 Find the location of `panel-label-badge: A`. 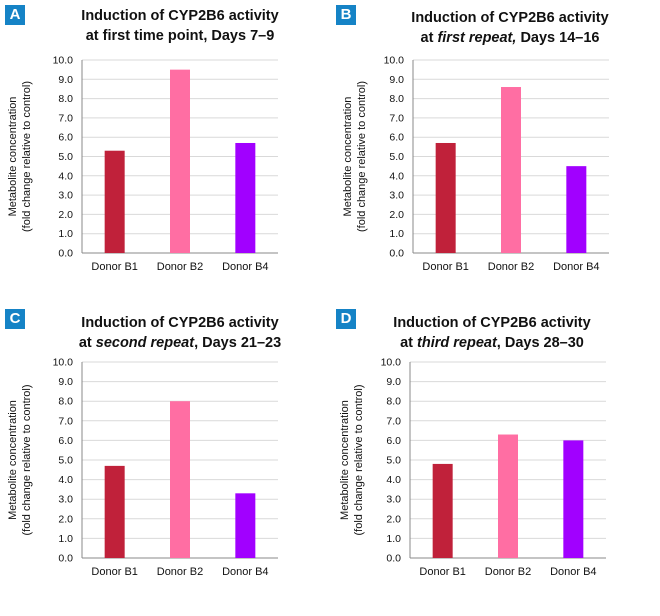

panel-label-badge: A is located at coordinates (15, 15).